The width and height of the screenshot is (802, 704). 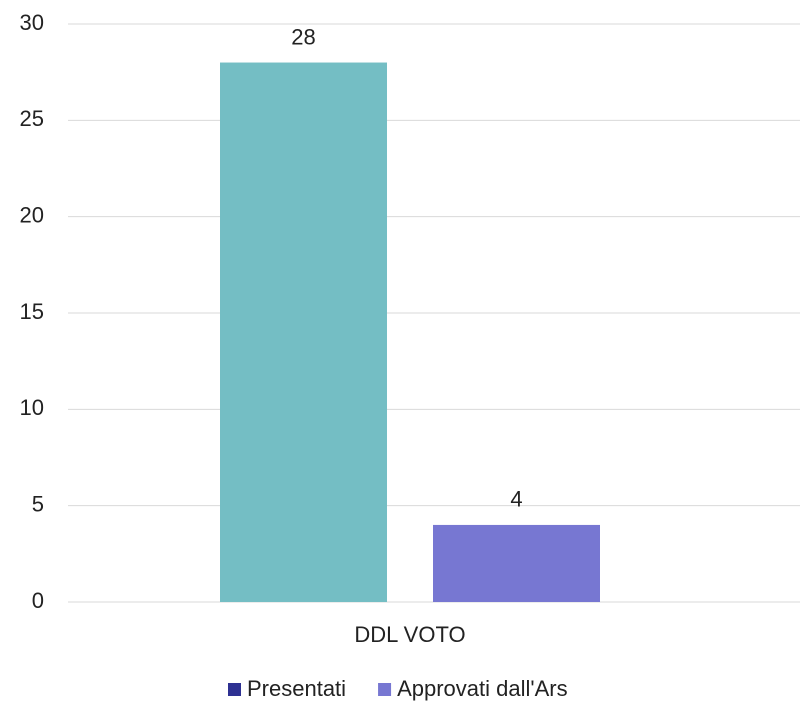 I want to click on y-tick-label: 30, so click(x=32, y=22).